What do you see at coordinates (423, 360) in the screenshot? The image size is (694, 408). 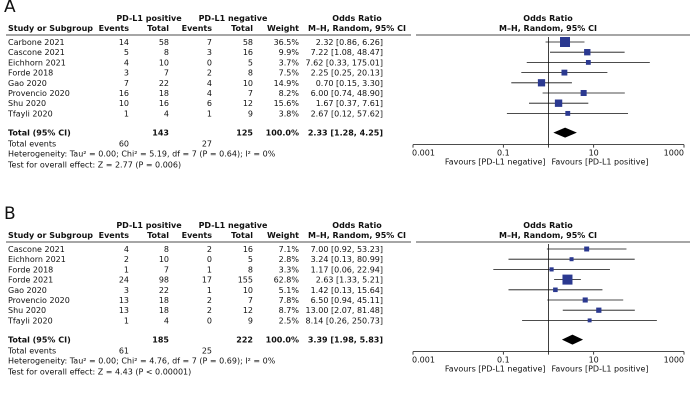 I see `x-tick-label: 0.001` at bounding box center [423, 360].